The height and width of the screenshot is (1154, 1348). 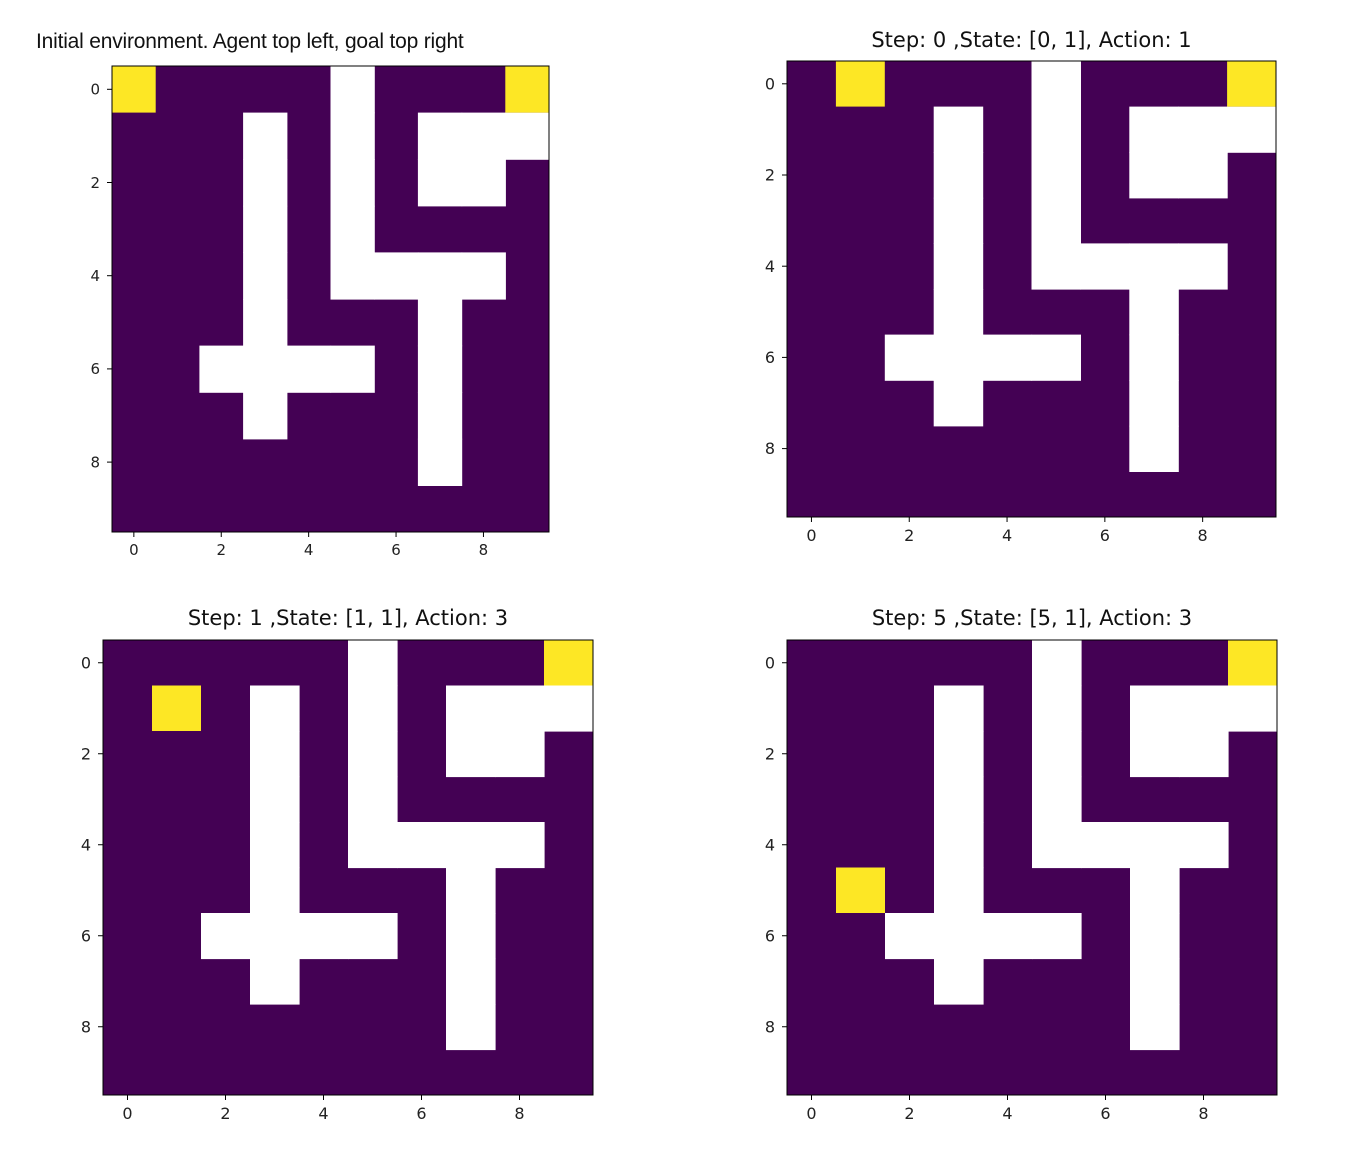 I want to click on heatmap-plot: 0 2 4 6 8 0 2 4 6 8, so click(x=320, y=312).